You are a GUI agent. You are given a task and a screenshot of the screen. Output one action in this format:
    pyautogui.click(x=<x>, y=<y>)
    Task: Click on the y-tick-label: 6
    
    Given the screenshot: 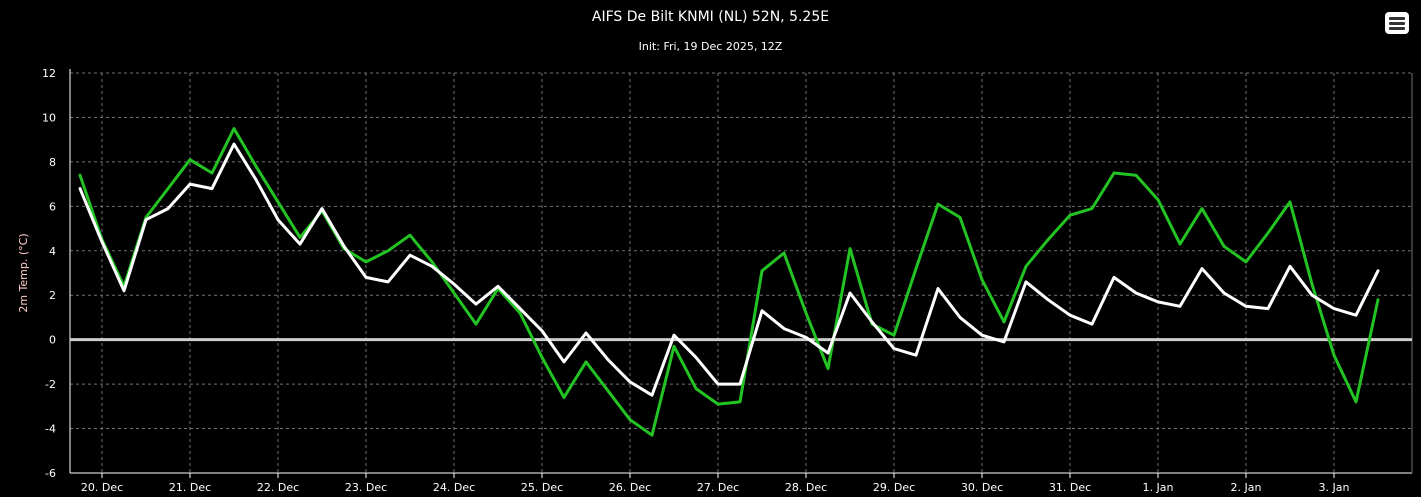 What is the action you would take?
    pyautogui.click(x=52, y=206)
    